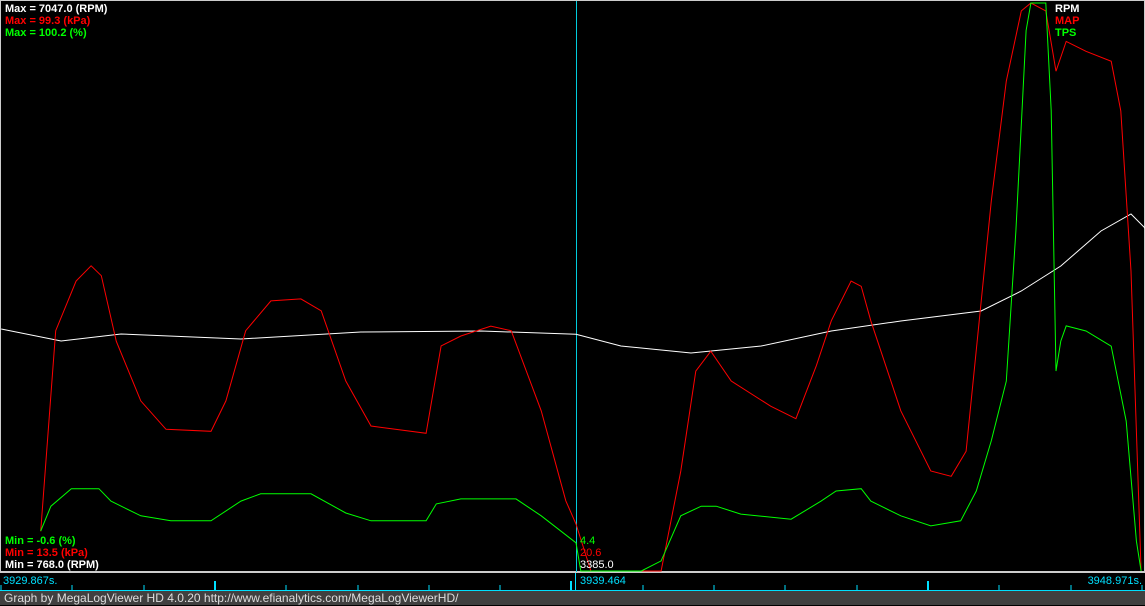 This screenshot has width=1145, height=606. Describe the element at coordinates (591, 553) in the screenshot. I see `cursor-value-map: 20.6` at that location.